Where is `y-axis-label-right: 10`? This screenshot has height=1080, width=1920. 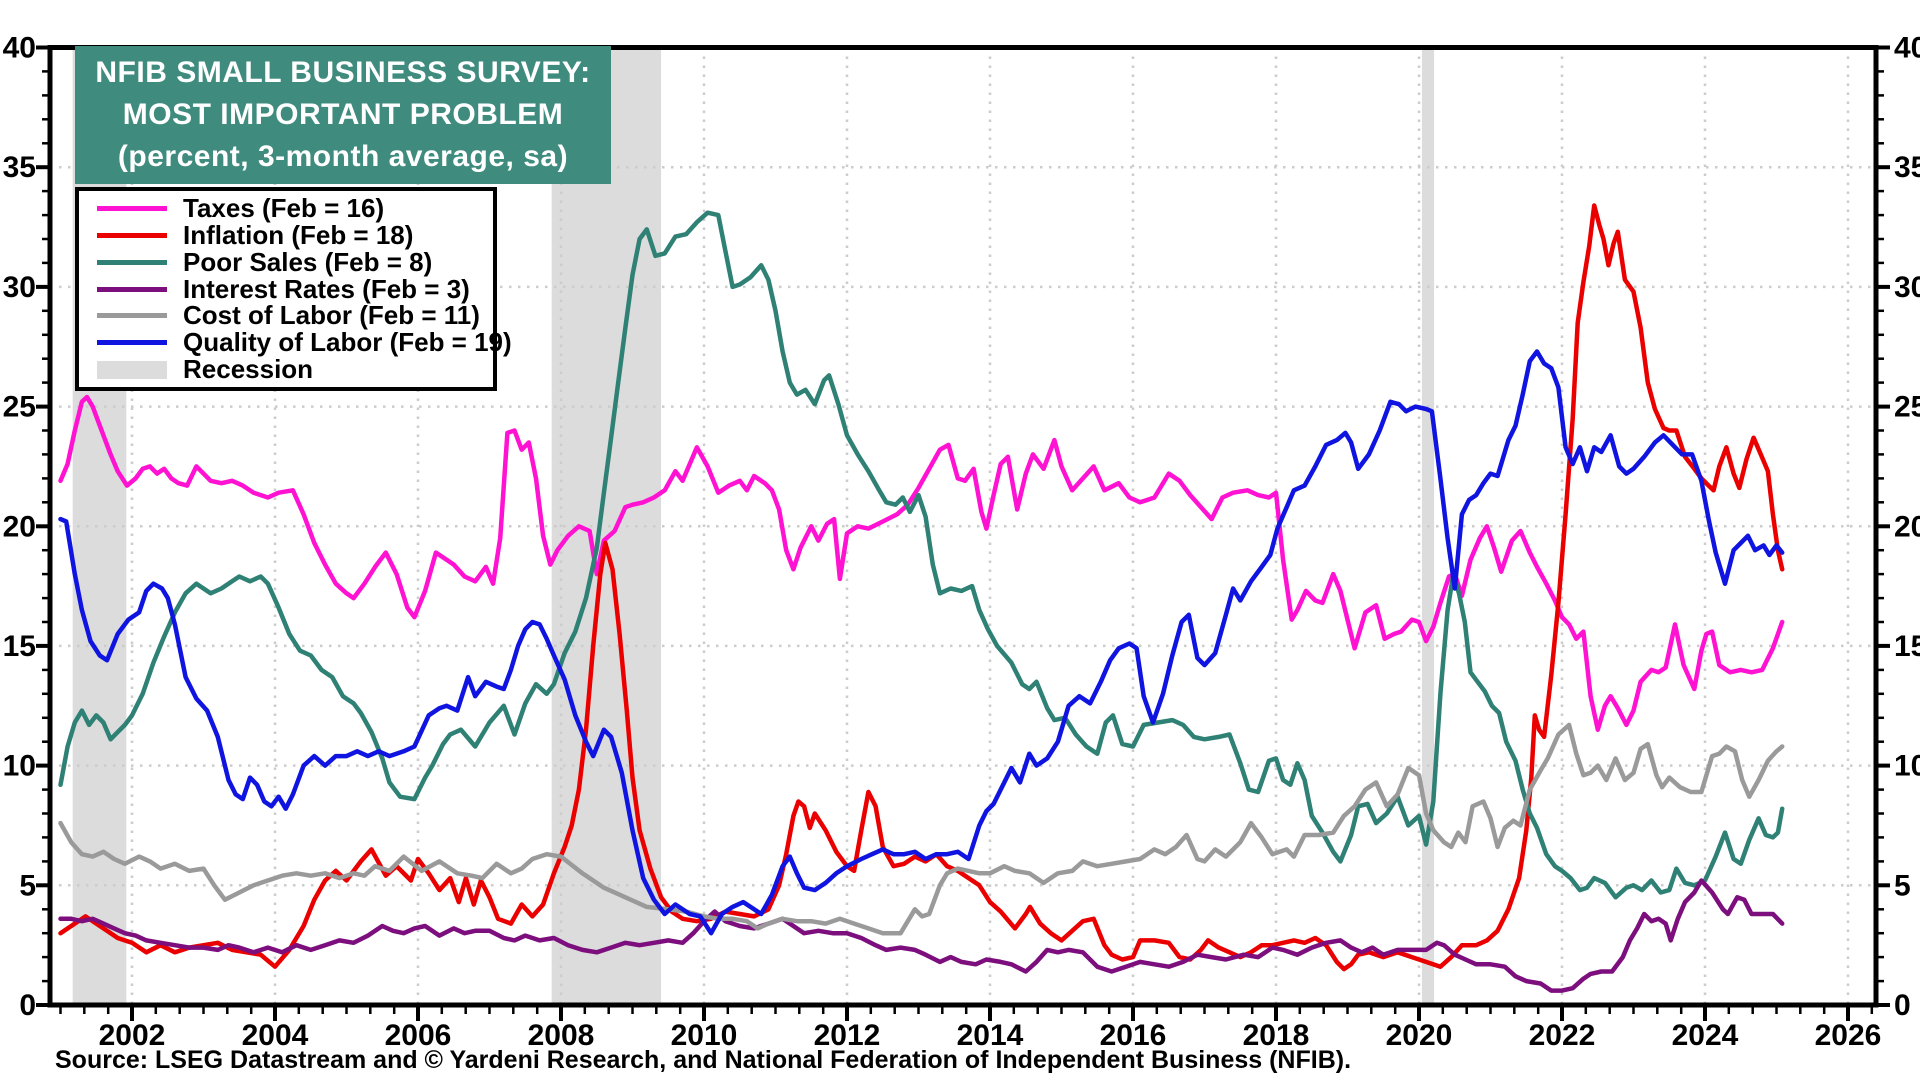 y-axis-label-right: 10 is located at coordinates (1907, 766).